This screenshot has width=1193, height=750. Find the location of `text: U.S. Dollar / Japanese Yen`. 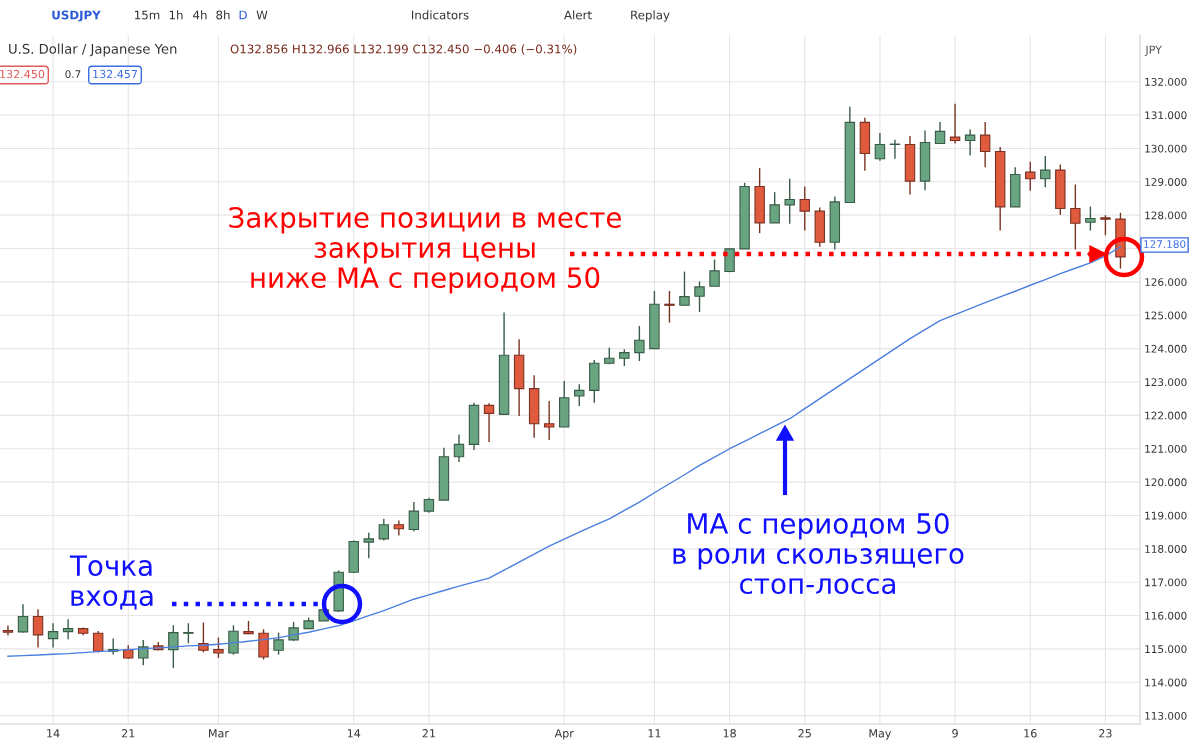

text: U.S. Dollar / Japanese Yen is located at coordinates (93, 50).